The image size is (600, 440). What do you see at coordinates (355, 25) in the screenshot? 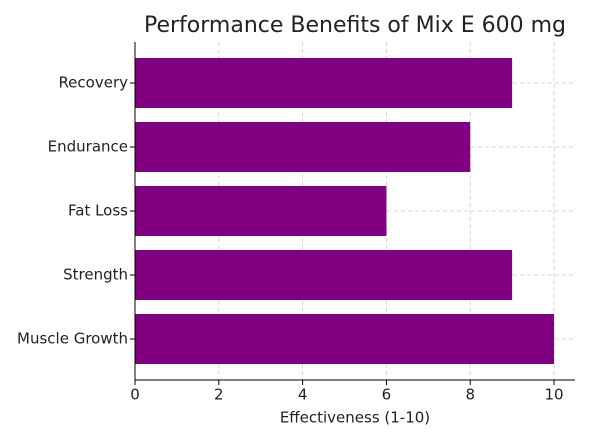
I see `chart-title: Performance Benefits of Mix E 600 mg` at bounding box center [355, 25].